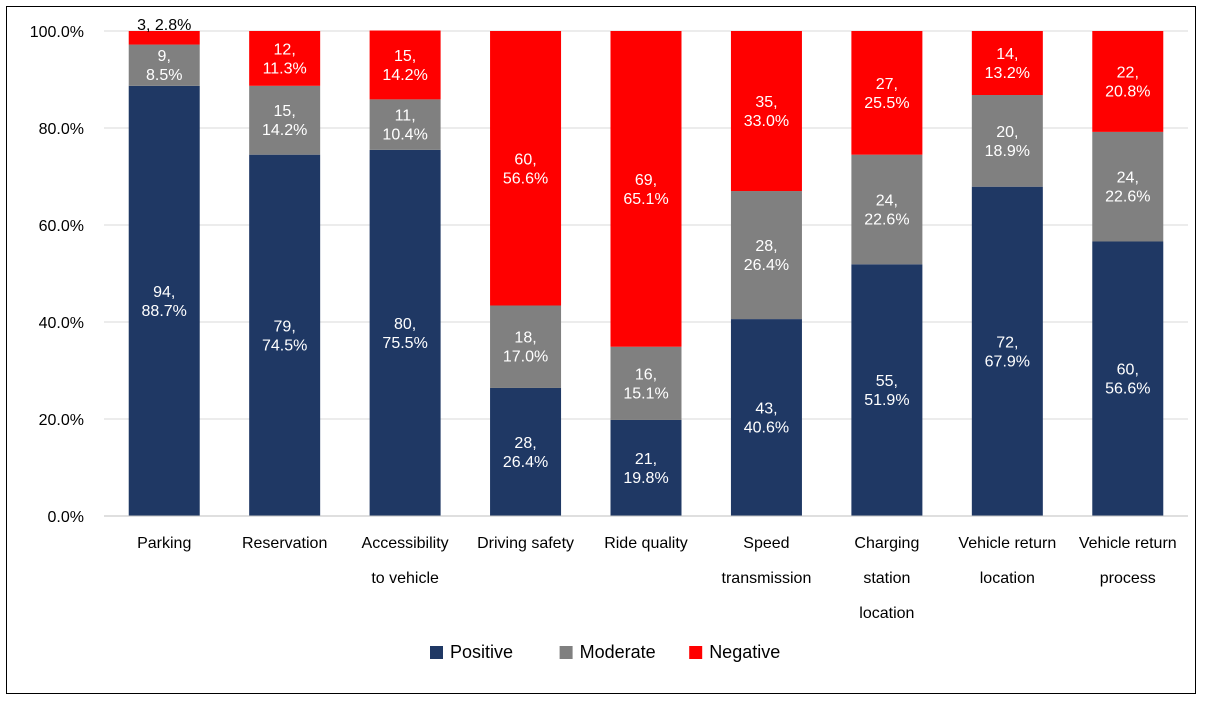 The width and height of the screenshot is (1205, 706). I want to click on legend-label: Positive, so click(481, 652).